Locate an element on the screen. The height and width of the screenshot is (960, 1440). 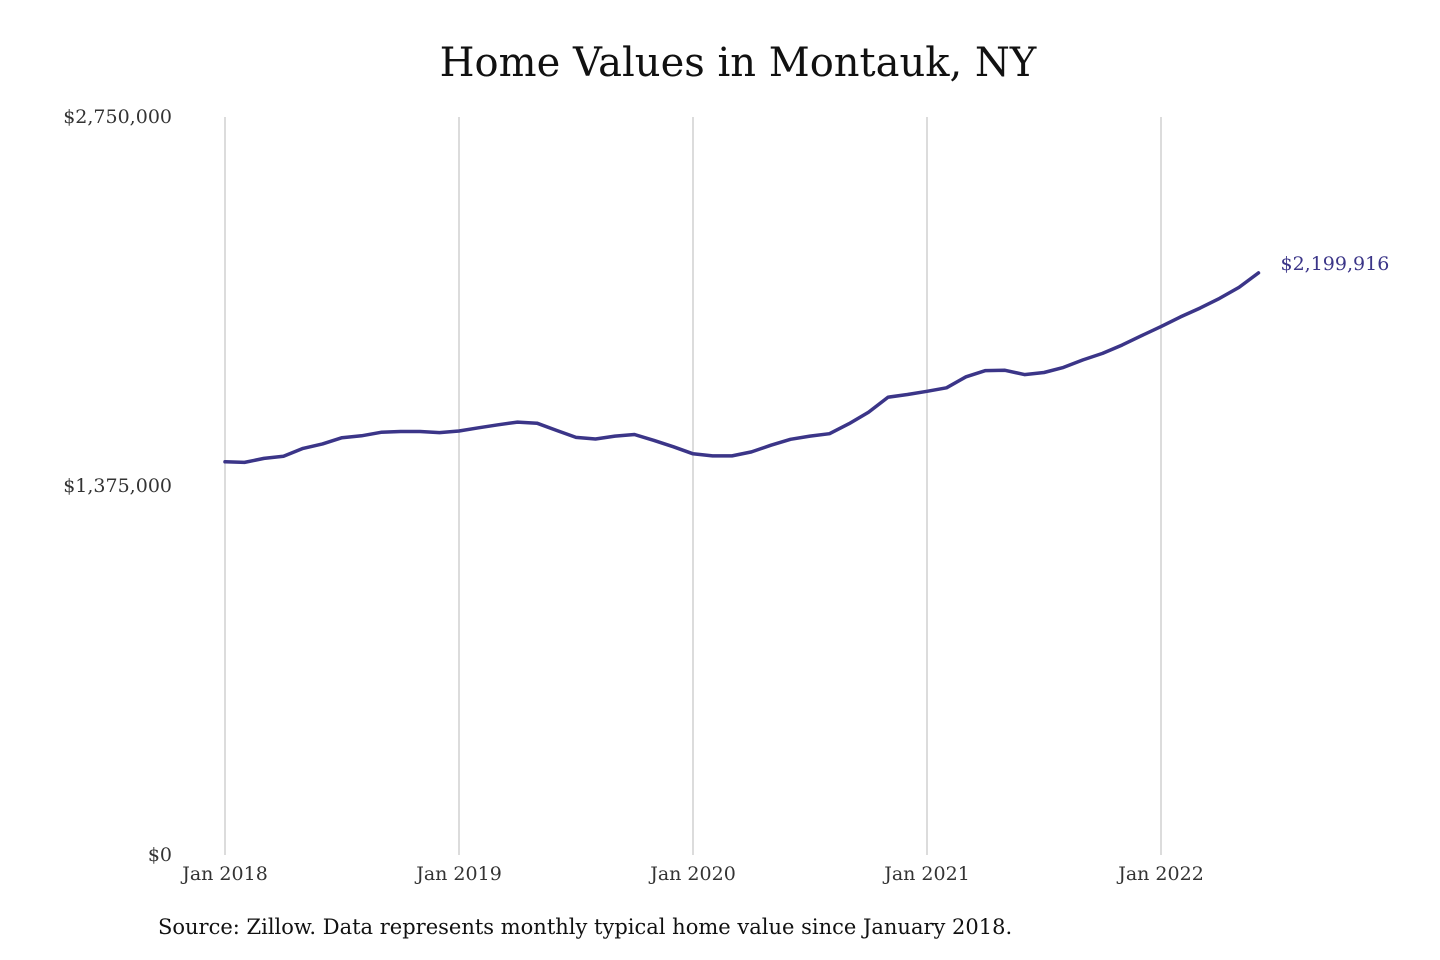
x-tick-label: Jan 2020 is located at coordinates (692, 874).